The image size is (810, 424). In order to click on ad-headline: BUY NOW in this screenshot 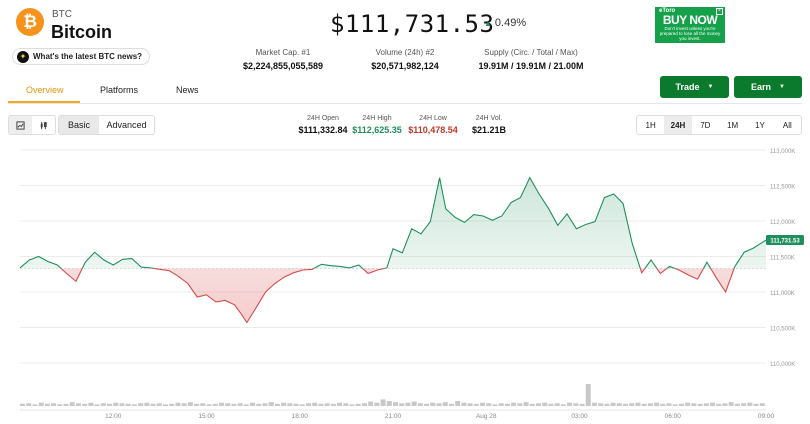, I will do `click(690, 20)`.